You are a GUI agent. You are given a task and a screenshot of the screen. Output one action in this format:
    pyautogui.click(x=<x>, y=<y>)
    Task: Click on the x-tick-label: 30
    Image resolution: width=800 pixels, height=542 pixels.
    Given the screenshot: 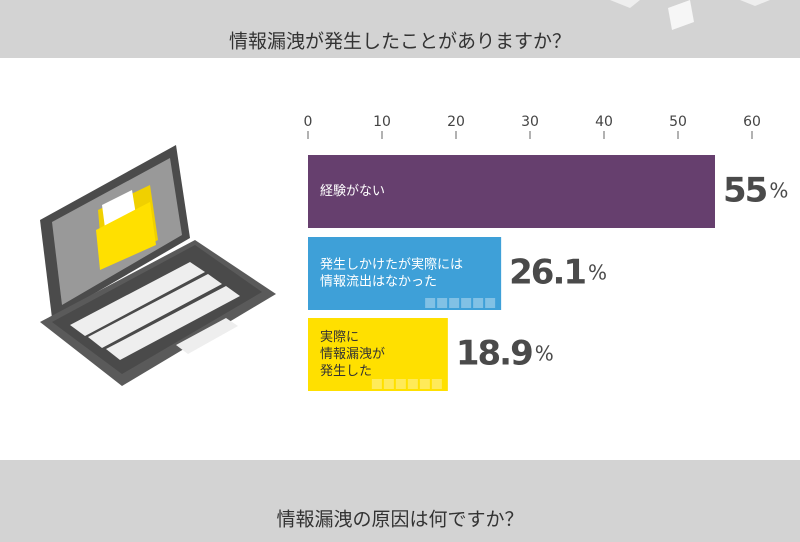 What is the action you would take?
    pyautogui.click(x=530, y=122)
    